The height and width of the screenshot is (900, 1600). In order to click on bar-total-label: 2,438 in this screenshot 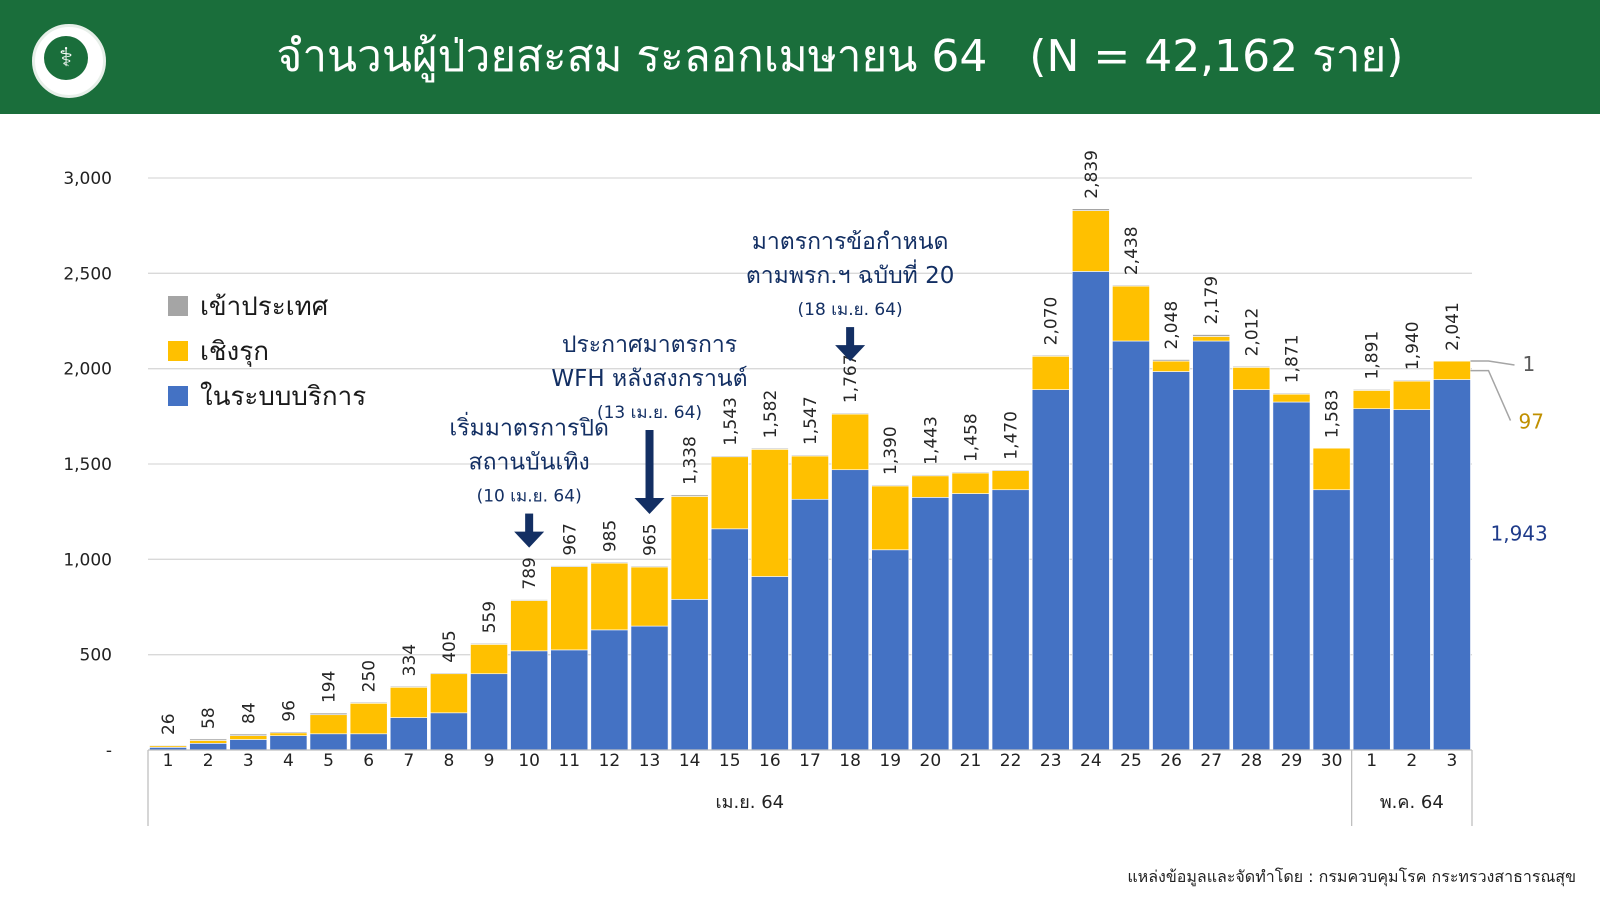, I will do `click(1132, 250)`.